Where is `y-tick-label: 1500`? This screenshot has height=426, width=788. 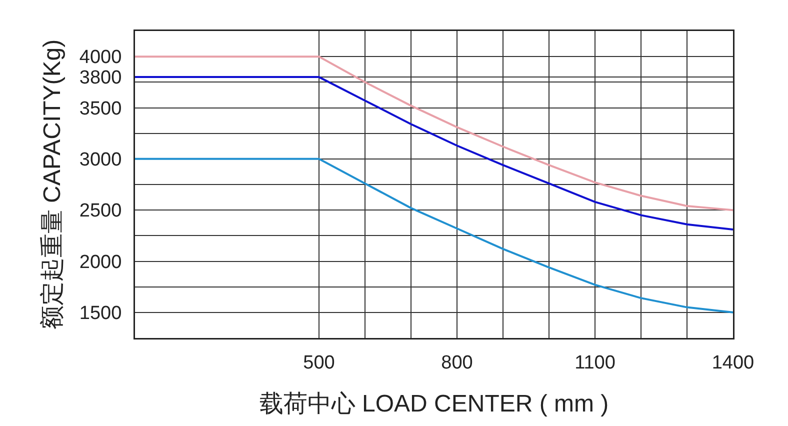
y-tick-label: 1500 is located at coordinates (100, 313).